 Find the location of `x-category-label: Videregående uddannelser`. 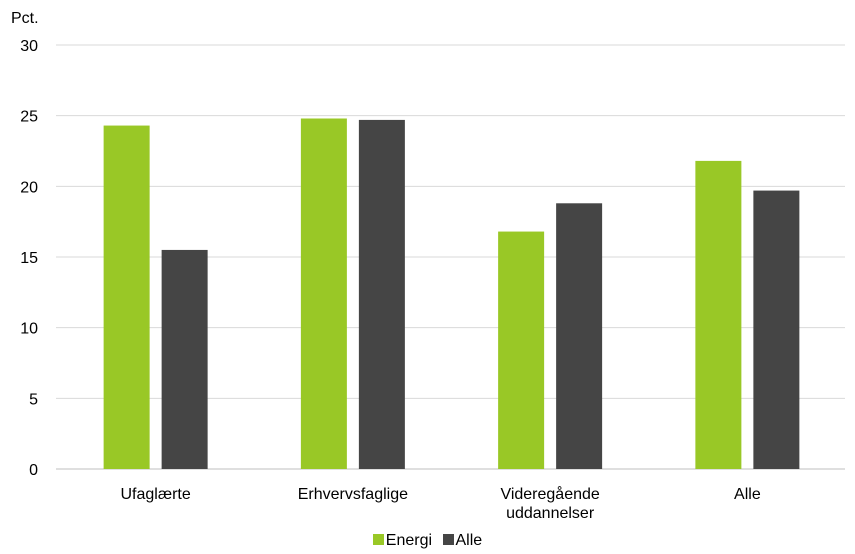

x-category-label: Videregående uddannelser is located at coordinates (549, 503).